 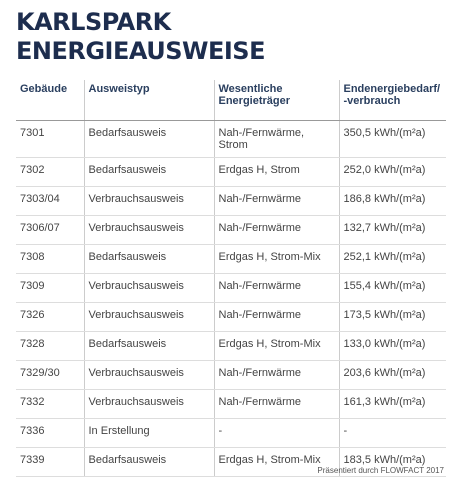 I want to click on cell: Nah-/Fernwärme, Strom, so click(x=276, y=139).